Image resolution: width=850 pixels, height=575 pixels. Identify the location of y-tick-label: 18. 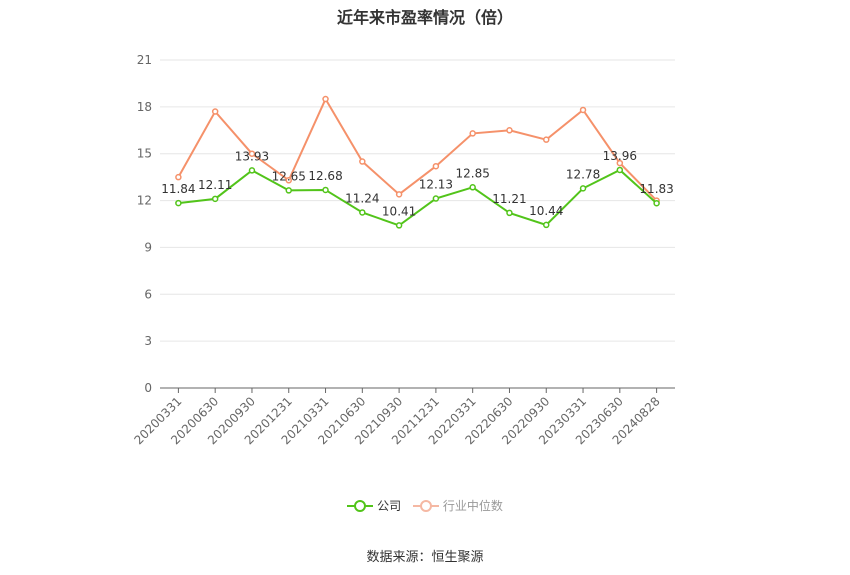
(144, 107).